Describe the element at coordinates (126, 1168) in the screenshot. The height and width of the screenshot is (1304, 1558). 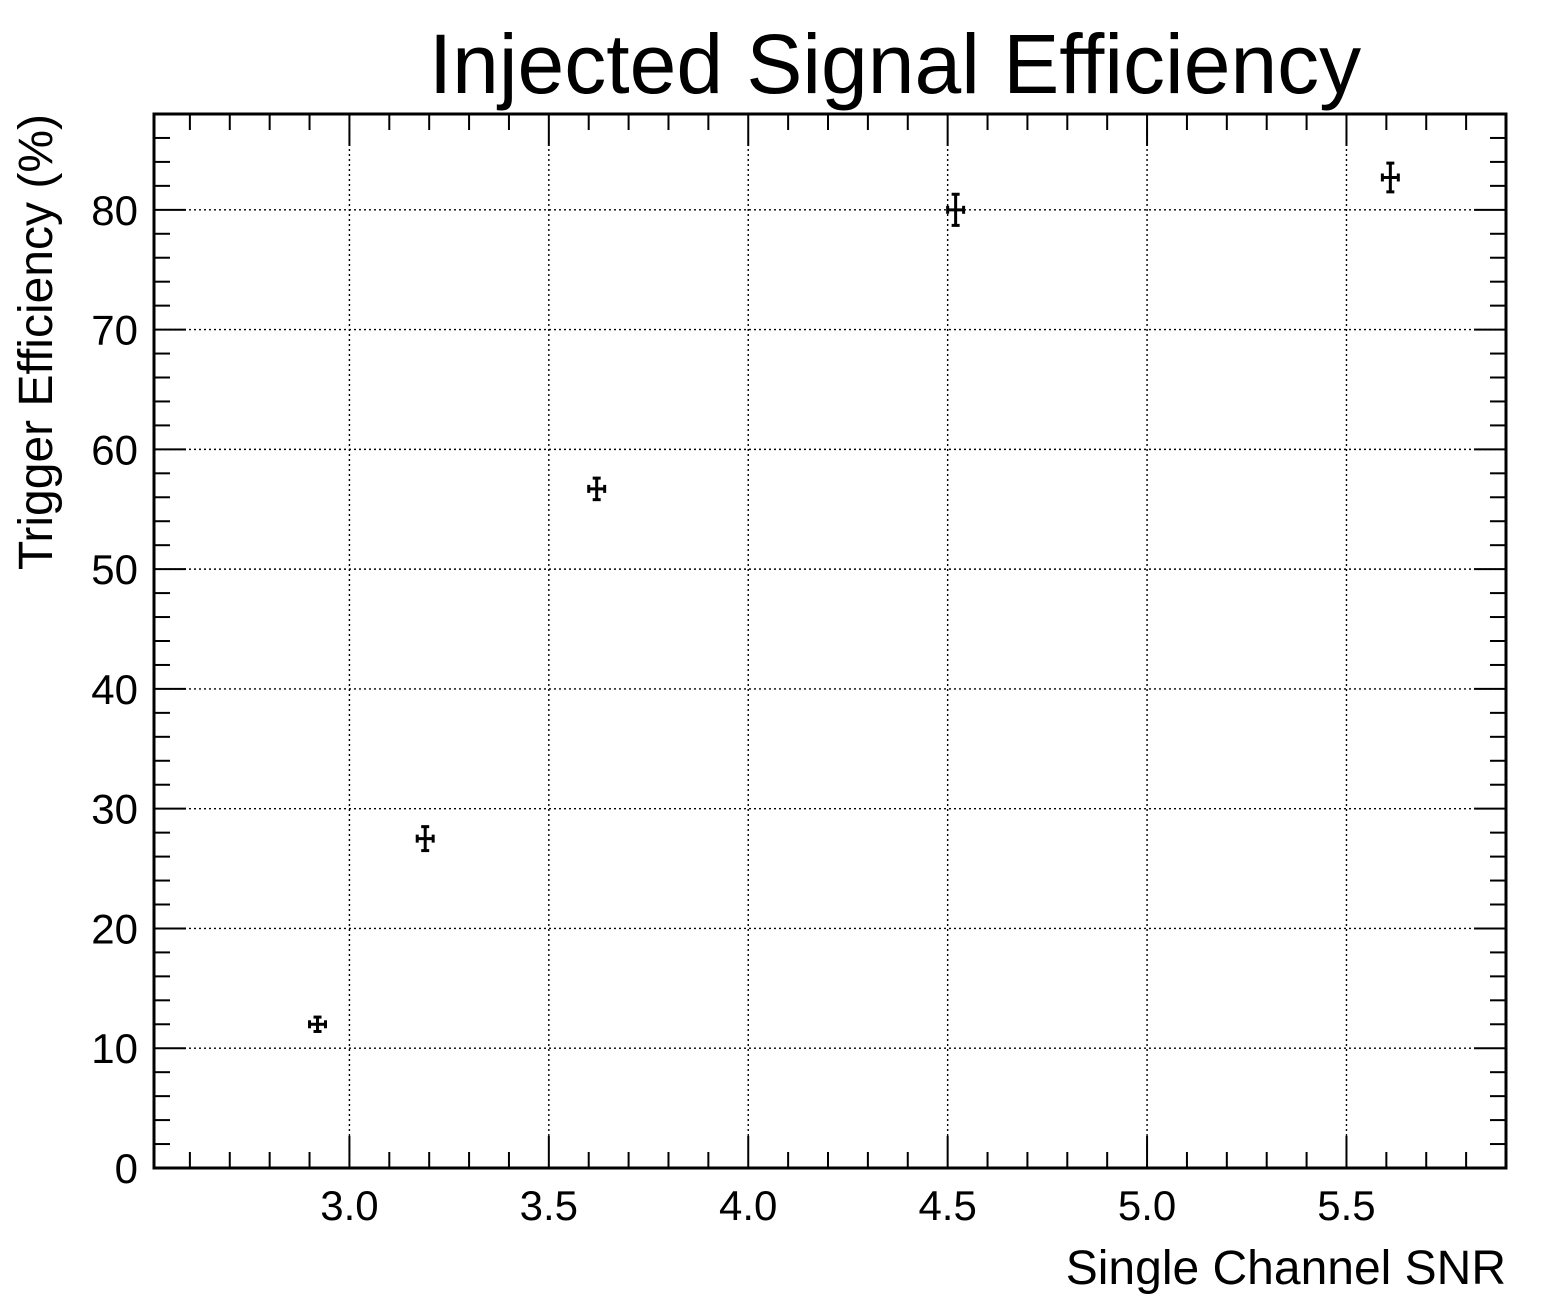
I see `y-tick-label: 0` at that location.